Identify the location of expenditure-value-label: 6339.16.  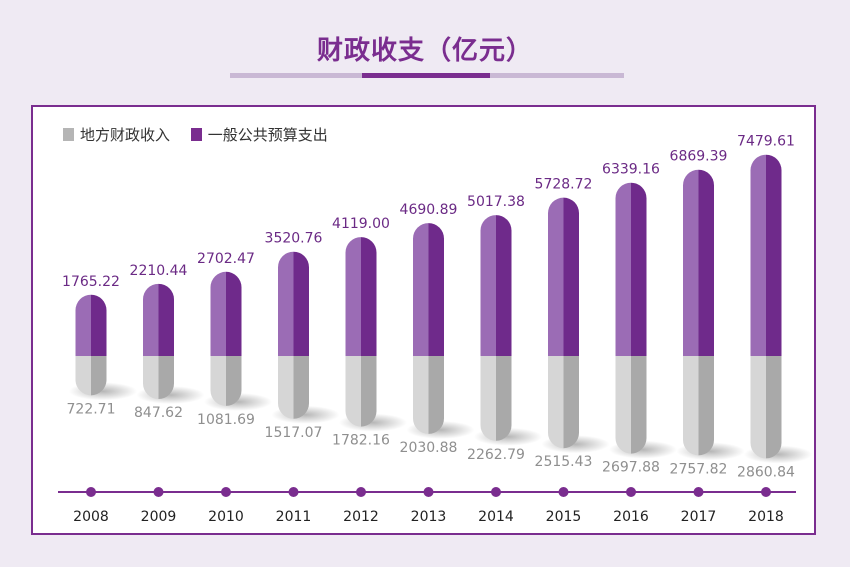
(631, 170).